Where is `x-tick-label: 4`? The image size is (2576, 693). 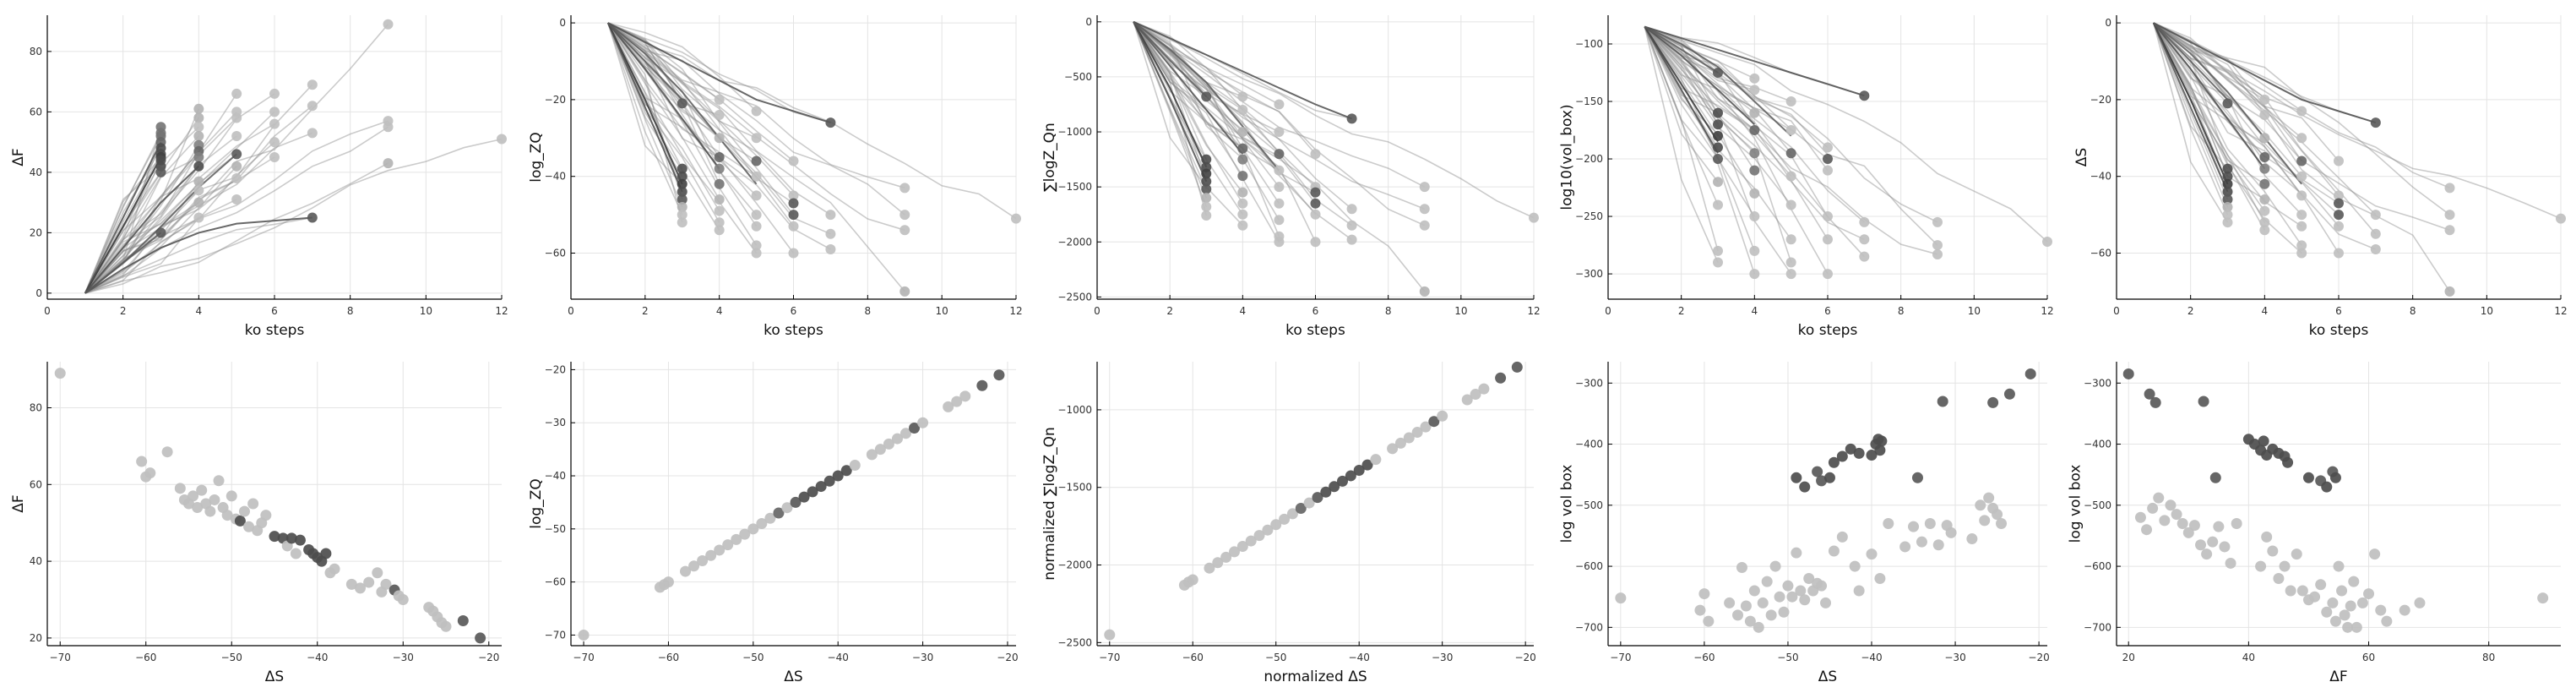 x-tick-label: 4 is located at coordinates (199, 311).